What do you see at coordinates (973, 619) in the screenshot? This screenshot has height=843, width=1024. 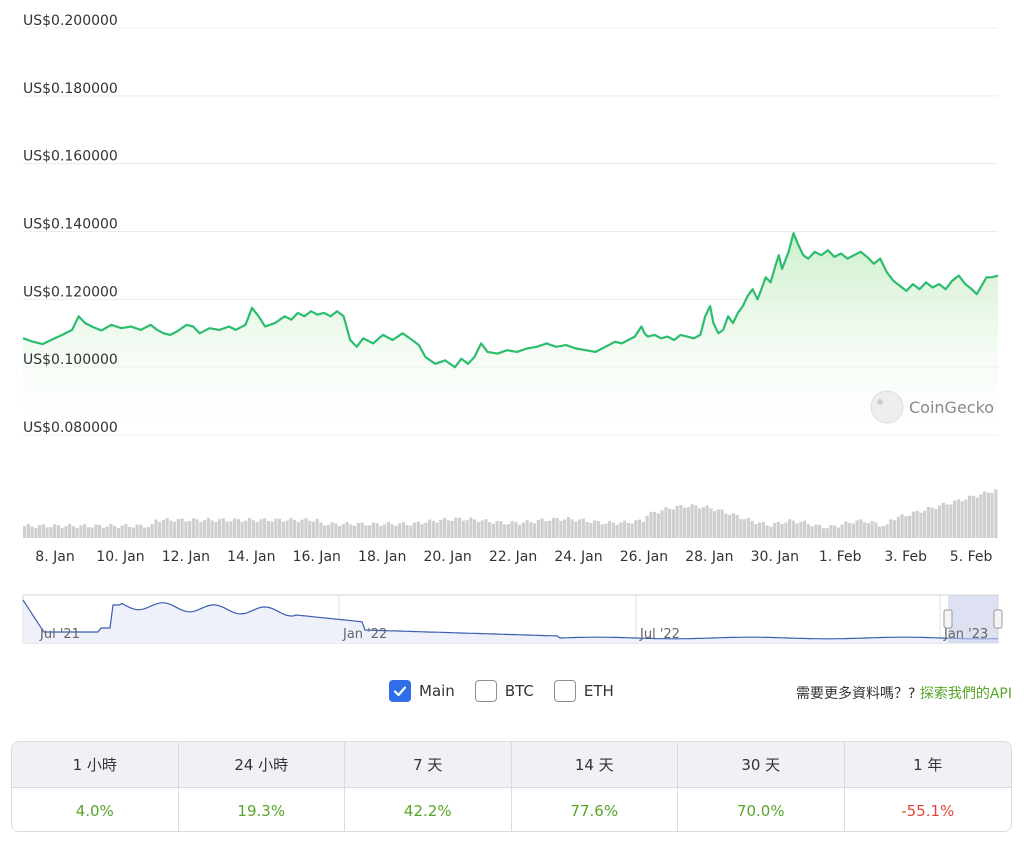 I see `navigator-selection` at bounding box center [973, 619].